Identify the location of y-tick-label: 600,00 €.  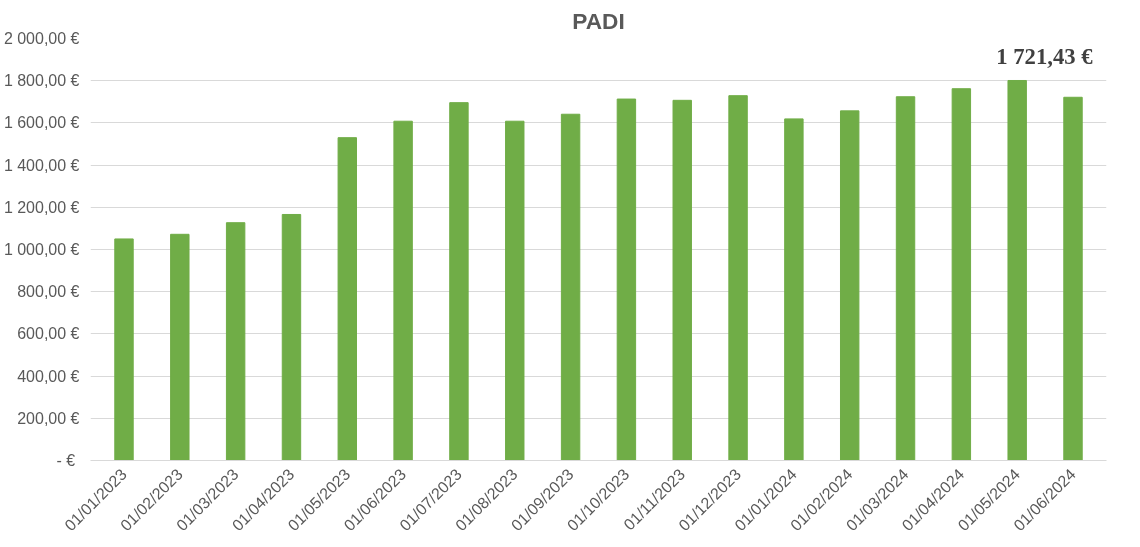
(48, 334).